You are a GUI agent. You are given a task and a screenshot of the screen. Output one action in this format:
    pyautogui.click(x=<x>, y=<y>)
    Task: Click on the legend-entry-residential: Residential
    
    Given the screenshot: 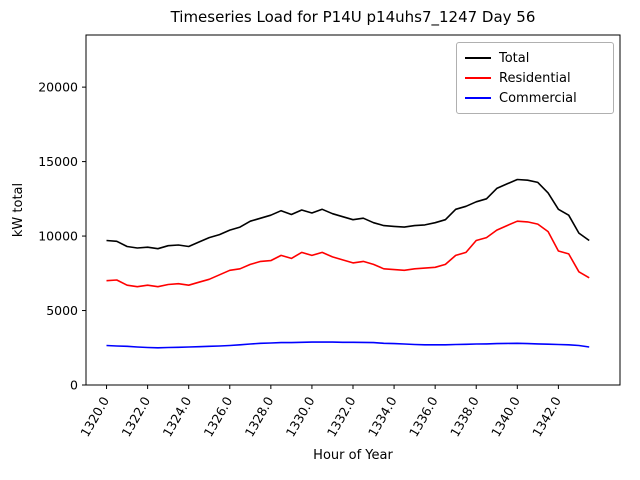 What is the action you would take?
    pyautogui.click(x=535, y=78)
    